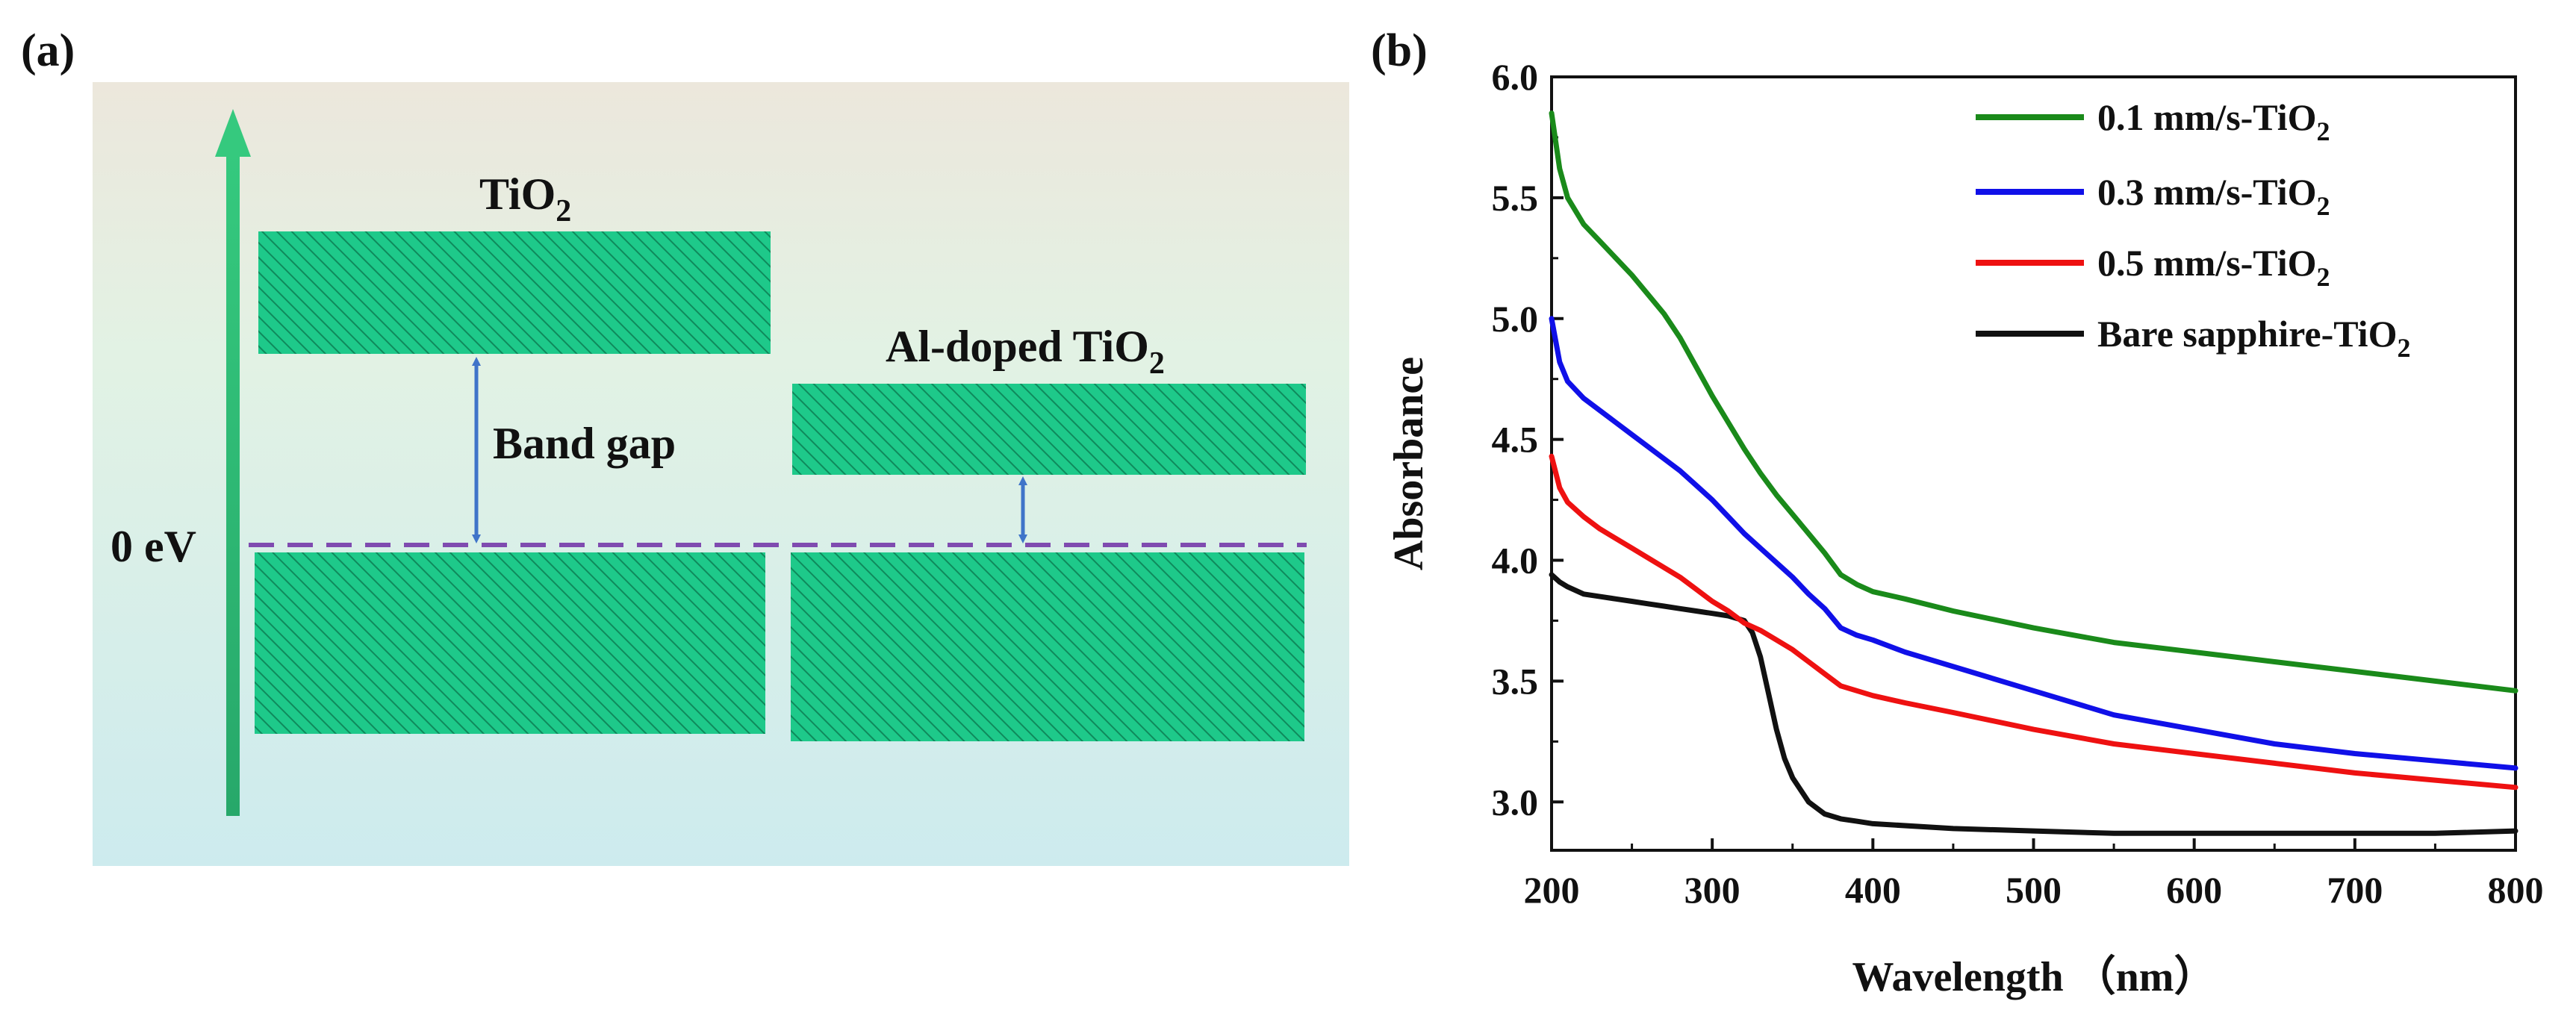 The height and width of the screenshot is (1016, 2576). What do you see at coordinates (2213, 267) in the screenshot?
I see `legend-entry: 0.5 mm/s-TiO2` at bounding box center [2213, 267].